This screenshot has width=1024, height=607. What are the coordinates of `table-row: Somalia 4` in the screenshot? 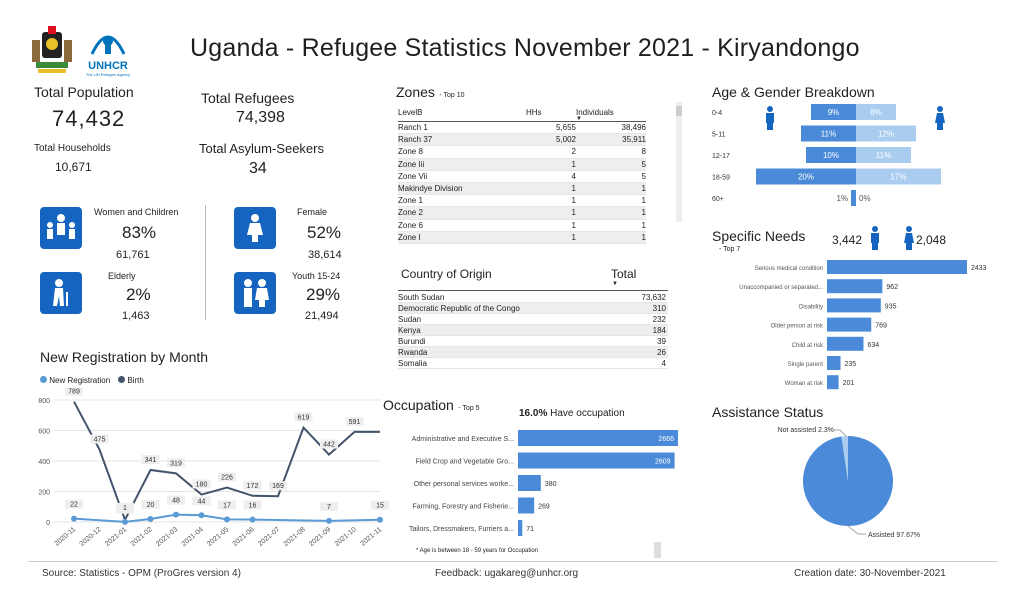 It's located at (533, 363).